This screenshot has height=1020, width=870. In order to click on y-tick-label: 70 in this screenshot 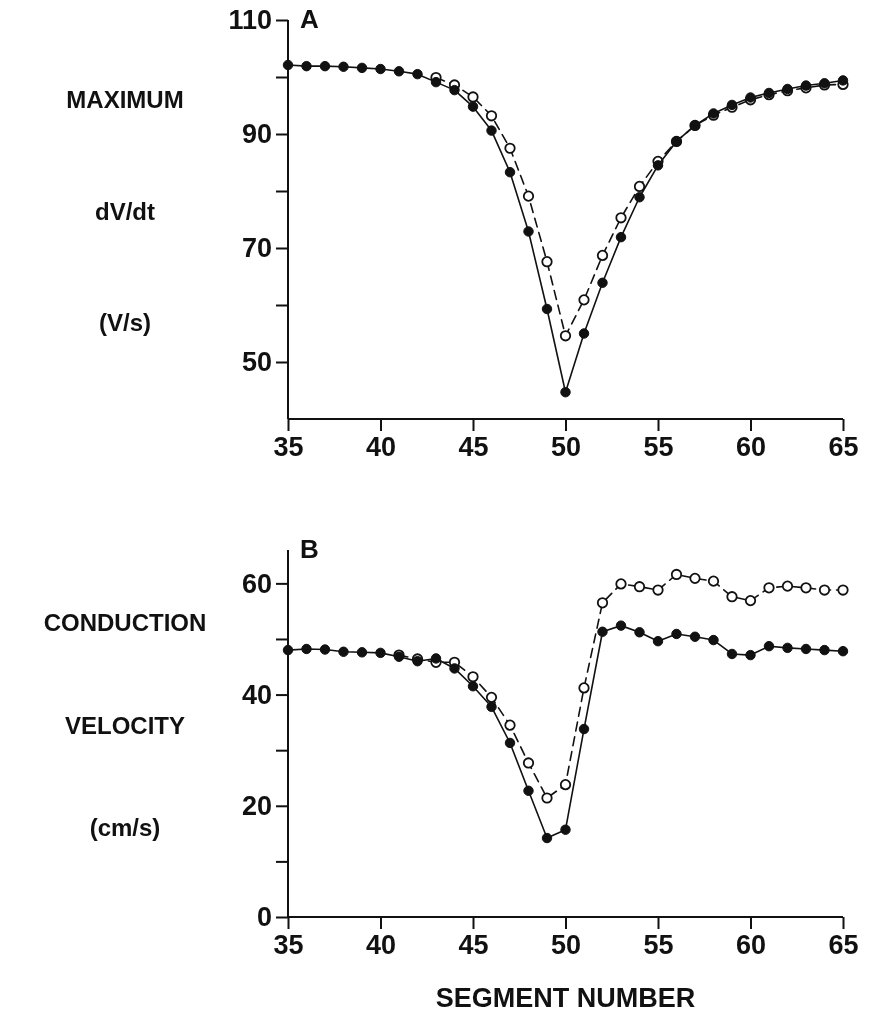, I will do `click(256, 248)`.